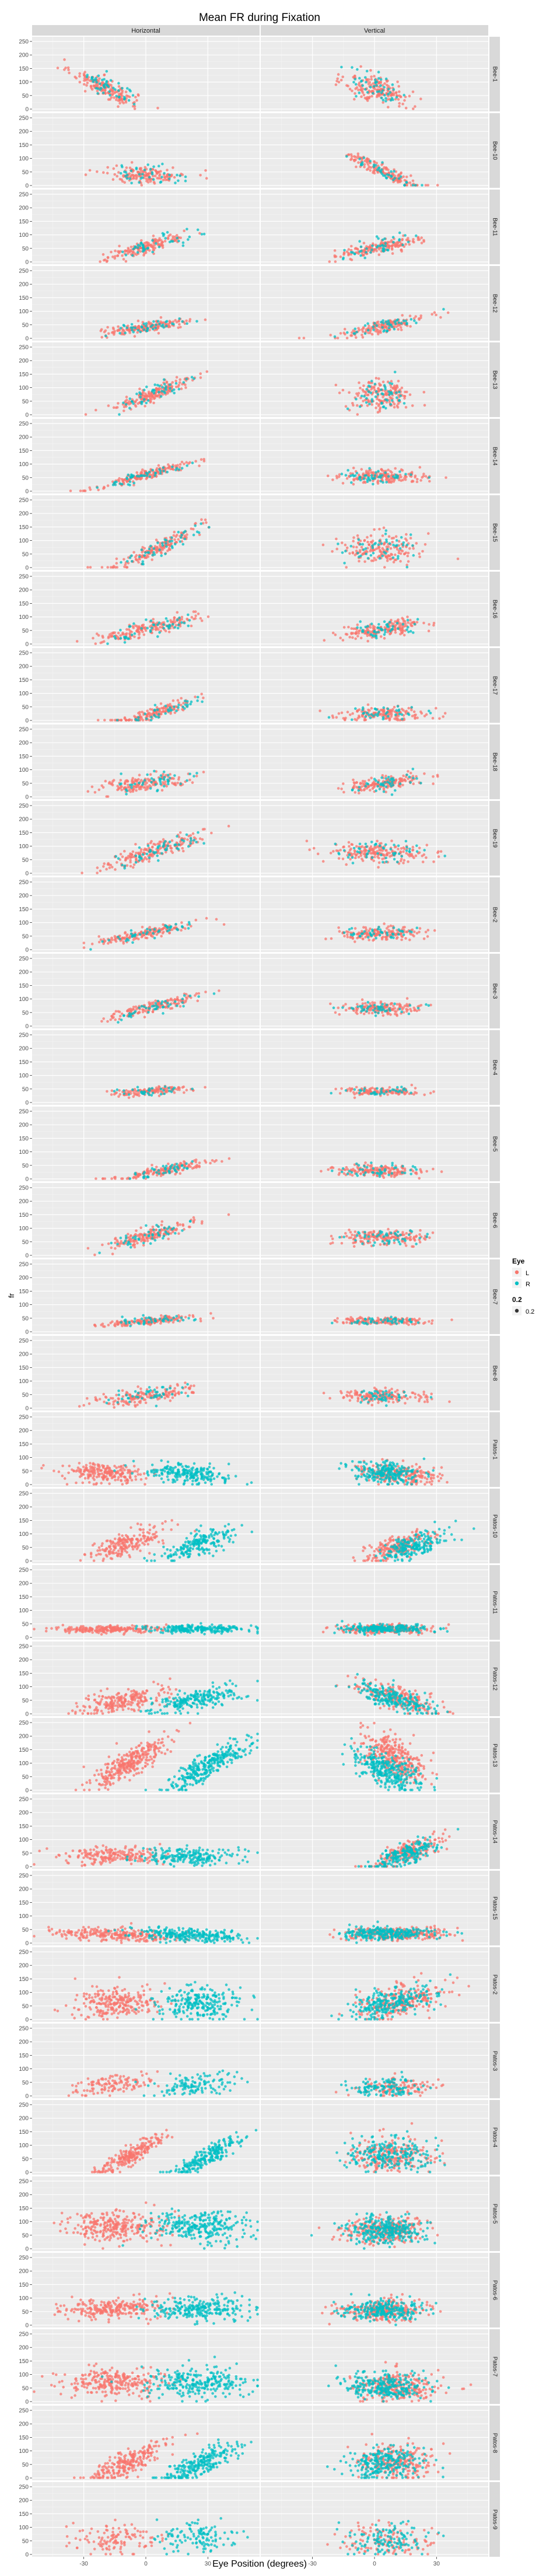 The image size is (560, 2576). What do you see at coordinates (494, 380) in the screenshot?
I see `row-strip-label-bee-13: Bee-13` at bounding box center [494, 380].